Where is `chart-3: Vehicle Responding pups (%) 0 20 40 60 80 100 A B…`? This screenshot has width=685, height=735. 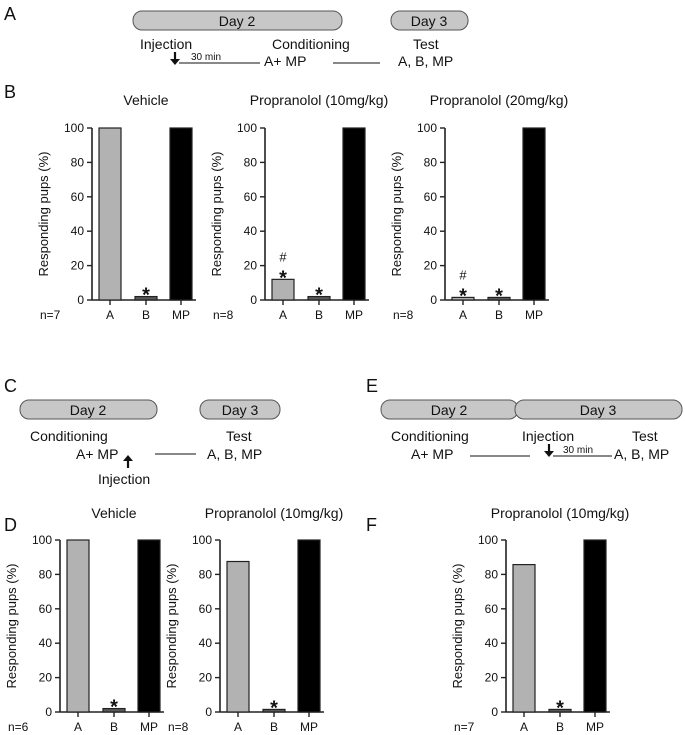 chart-3: Vehicle Responding pups (%) 0 20 40 60 80 100 A B… is located at coordinates (84, 619).